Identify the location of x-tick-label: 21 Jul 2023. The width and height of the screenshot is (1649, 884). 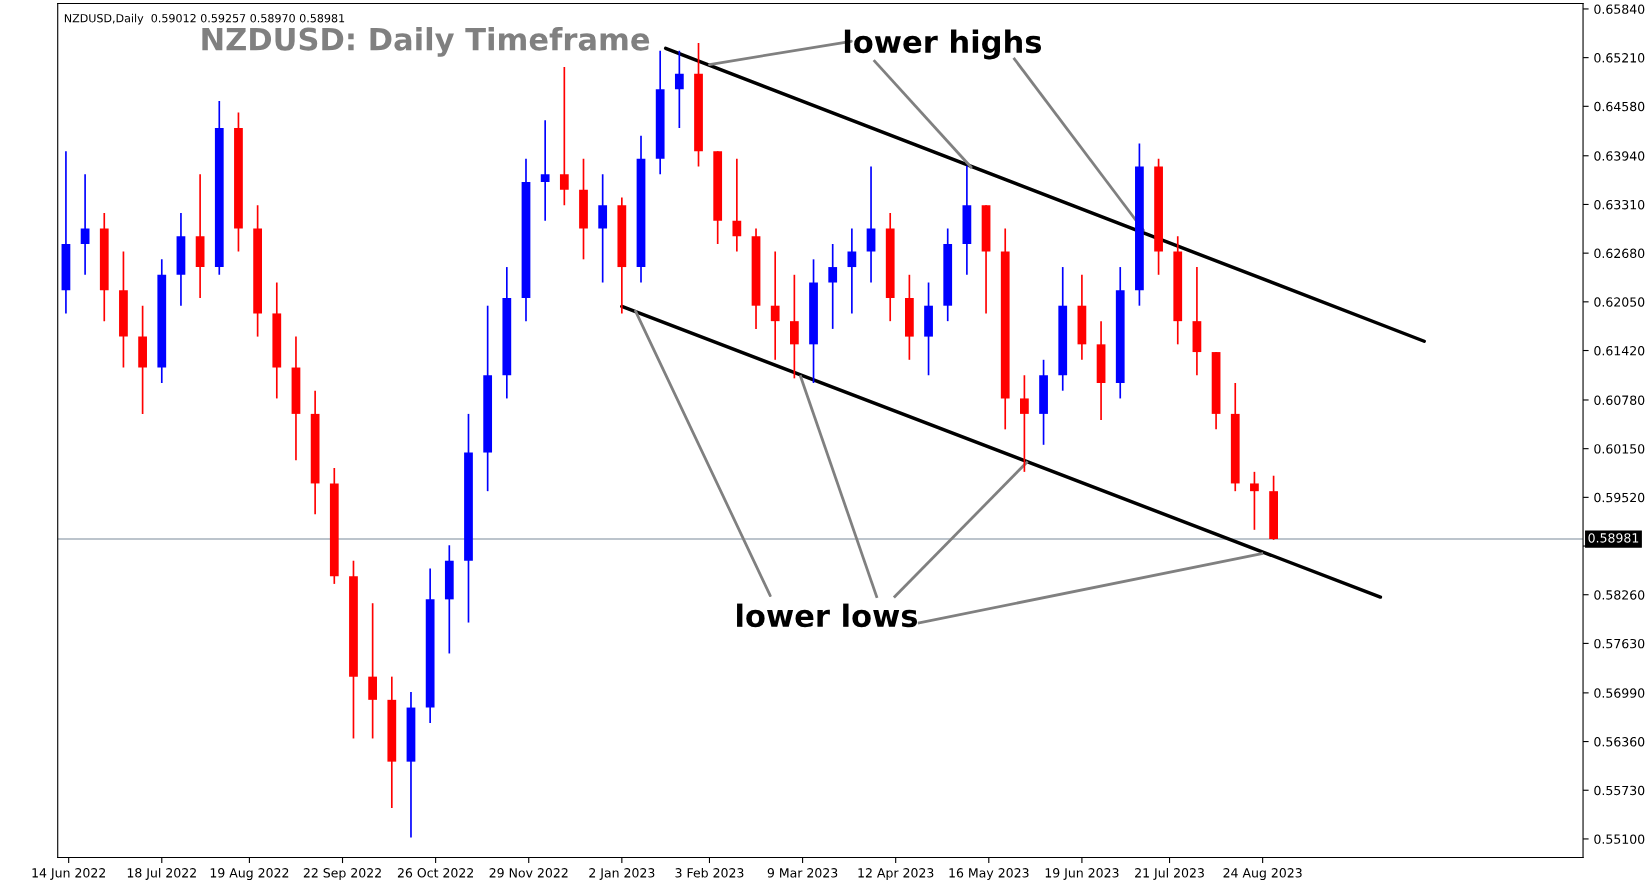
(1169, 873).